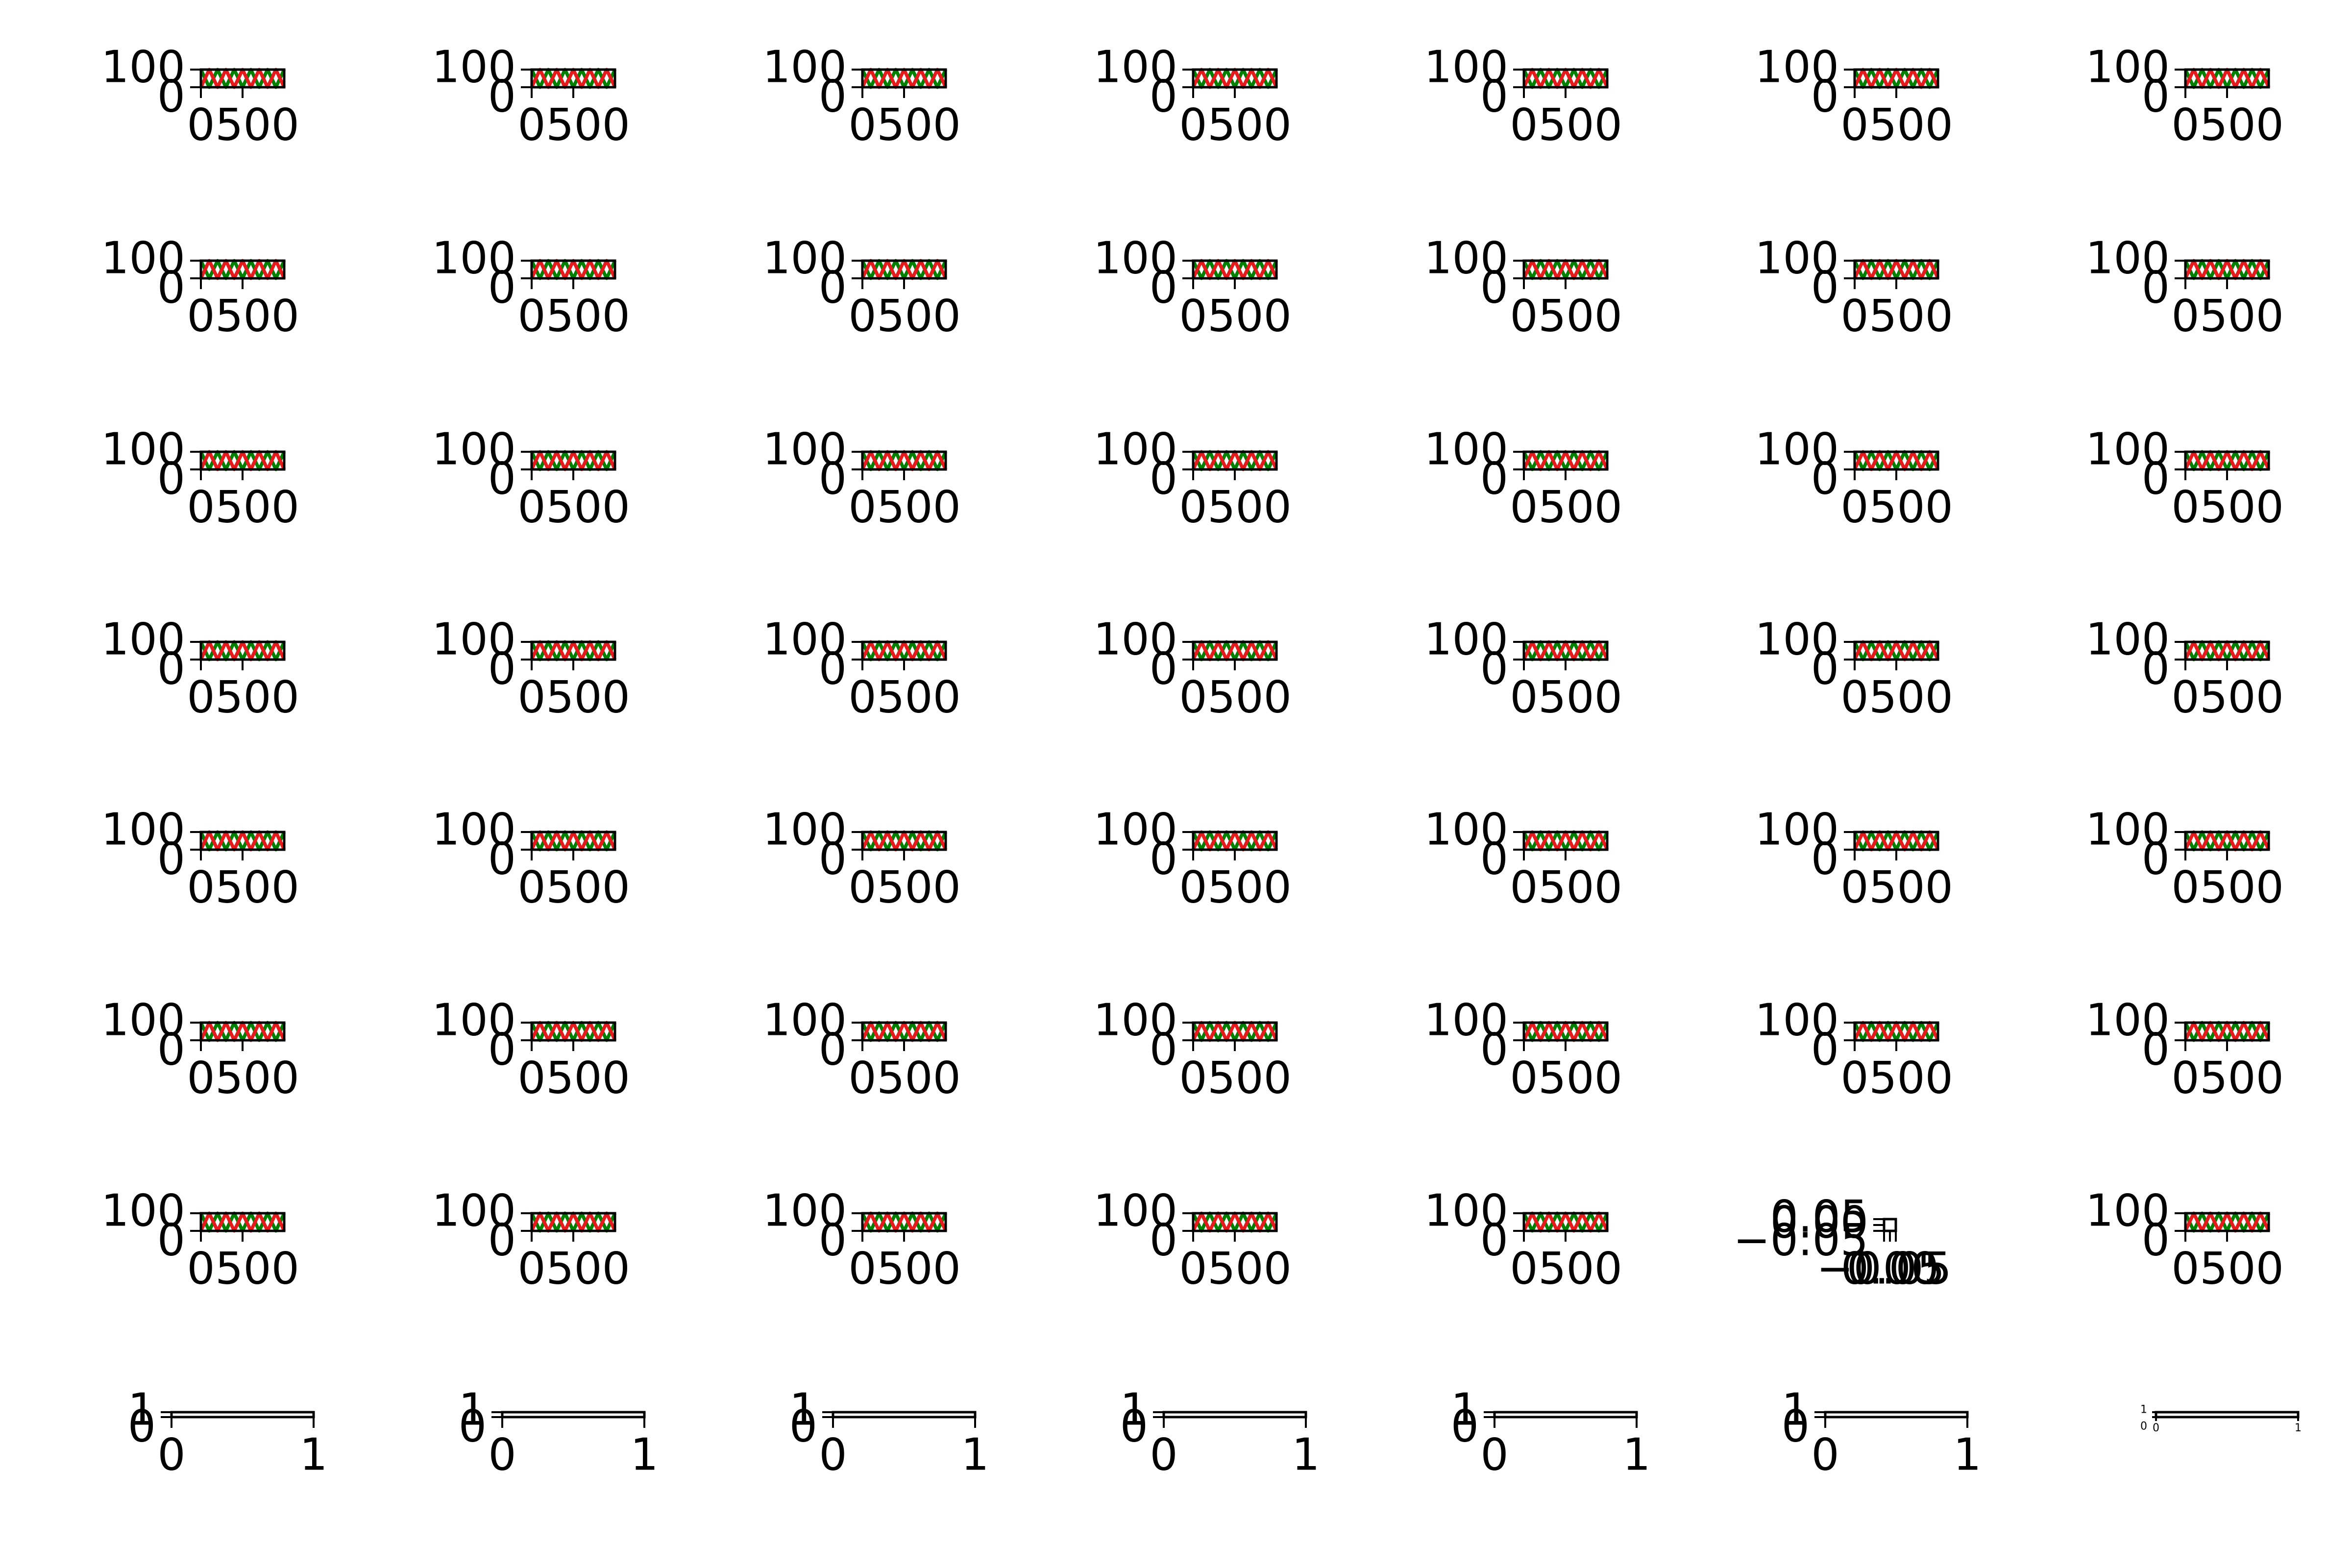  What do you see at coordinates (1890, 1269) in the screenshot?
I see `x-tick-label: 0.00` at bounding box center [1890, 1269].